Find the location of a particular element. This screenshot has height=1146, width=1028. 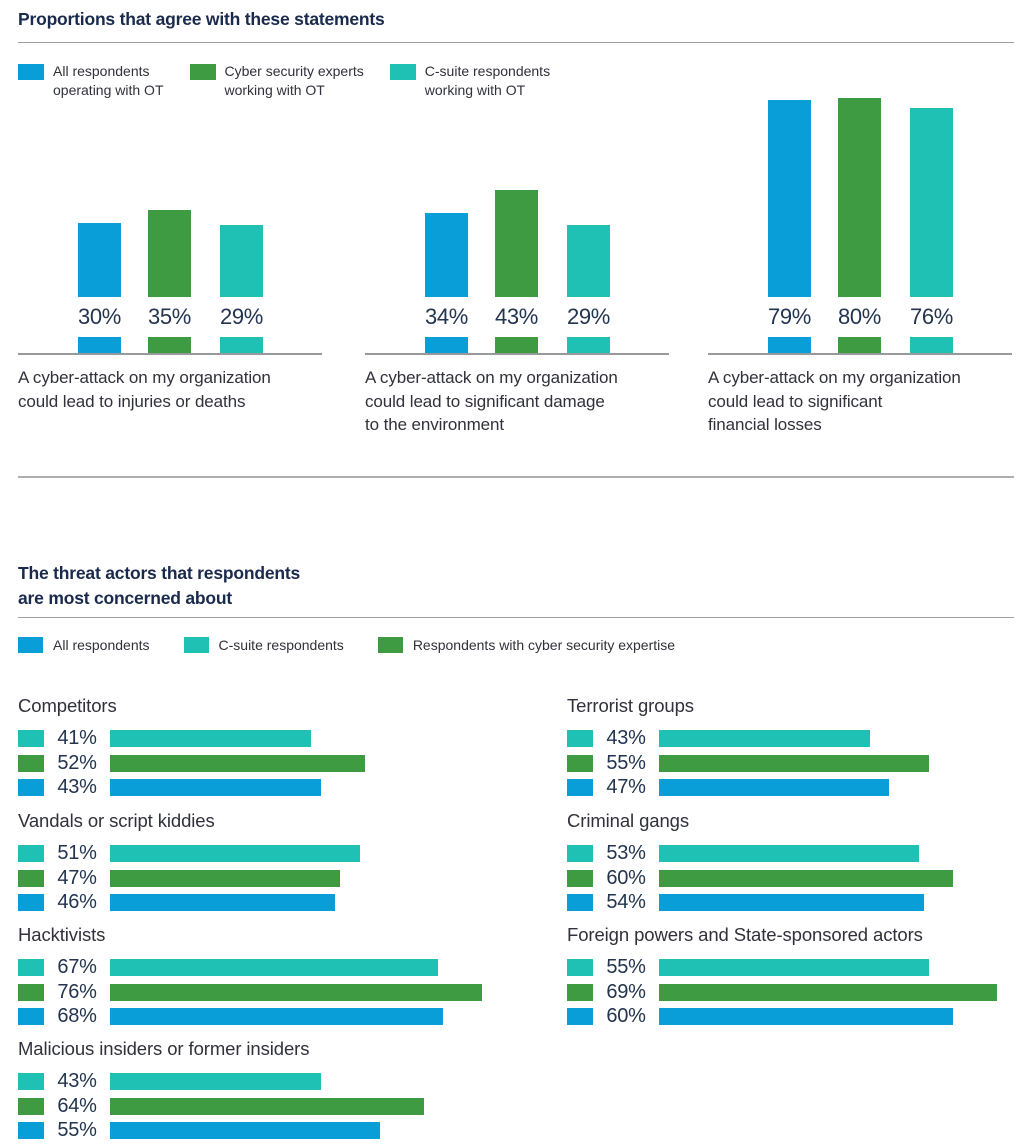

legend-item-teal: C-suite respondents working with OT is located at coordinates (469, 81).